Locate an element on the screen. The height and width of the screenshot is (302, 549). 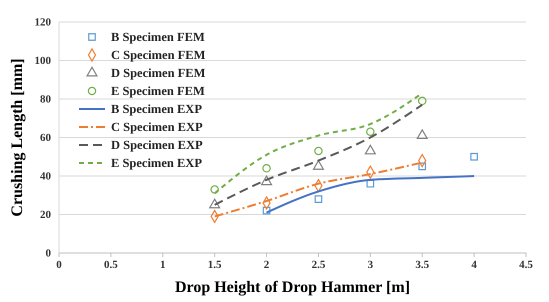
legend-label: B Specimen FEM is located at coordinates (158, 37).